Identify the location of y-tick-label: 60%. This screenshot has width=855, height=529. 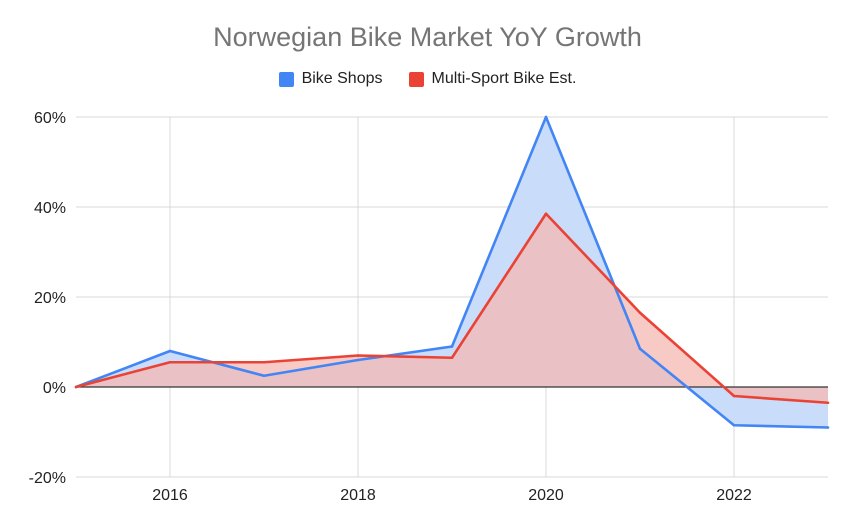
(50, 118).